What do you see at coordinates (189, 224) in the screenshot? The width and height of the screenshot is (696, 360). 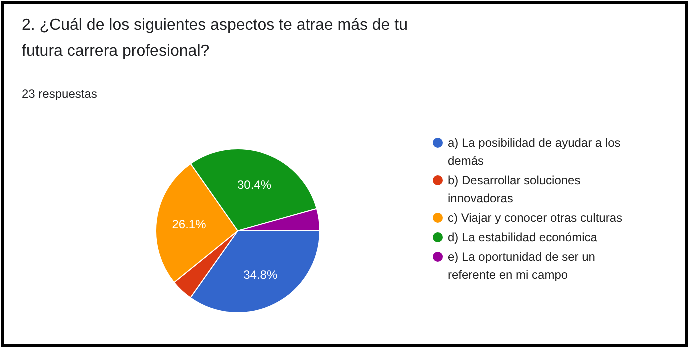 I see `data-label: 26.1%` at bounding box center [189, 224].